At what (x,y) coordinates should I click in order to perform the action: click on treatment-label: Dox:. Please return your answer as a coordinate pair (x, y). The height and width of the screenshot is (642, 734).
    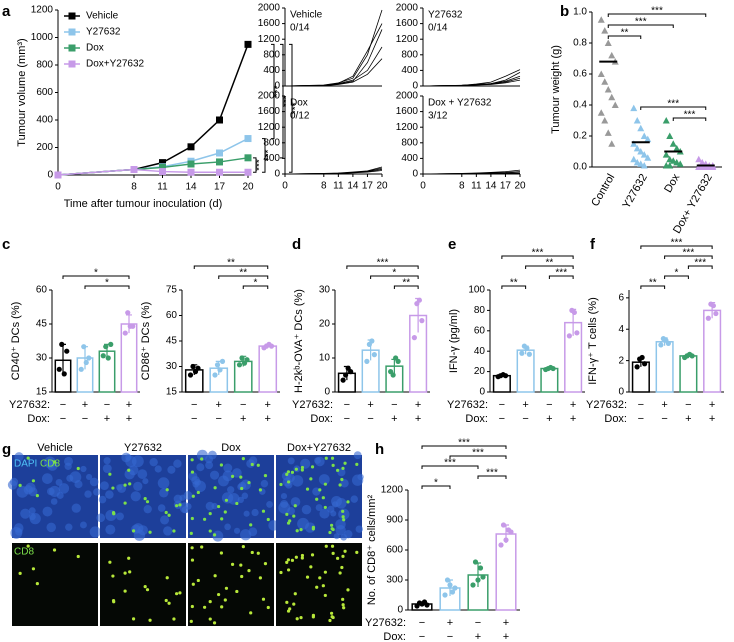
    Looking at the image, I should click on (321, 419).